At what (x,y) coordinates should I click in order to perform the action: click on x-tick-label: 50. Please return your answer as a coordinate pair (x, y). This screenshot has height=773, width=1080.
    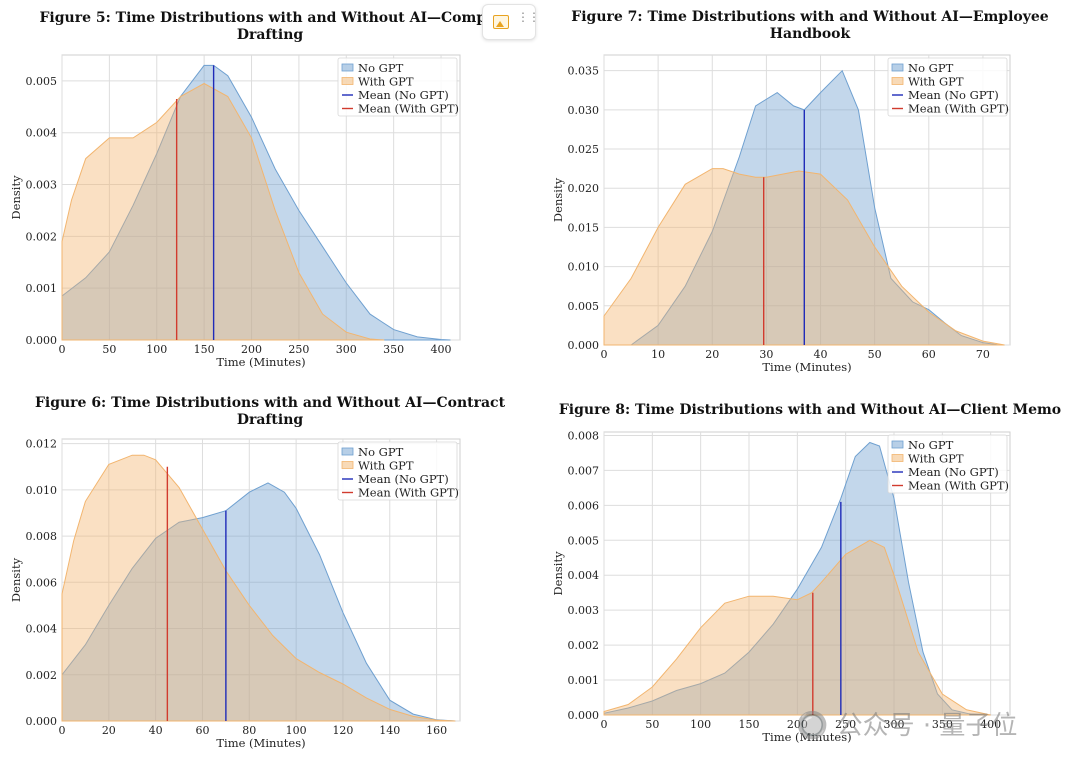
    Looking at the image, I should click on (652, 724).